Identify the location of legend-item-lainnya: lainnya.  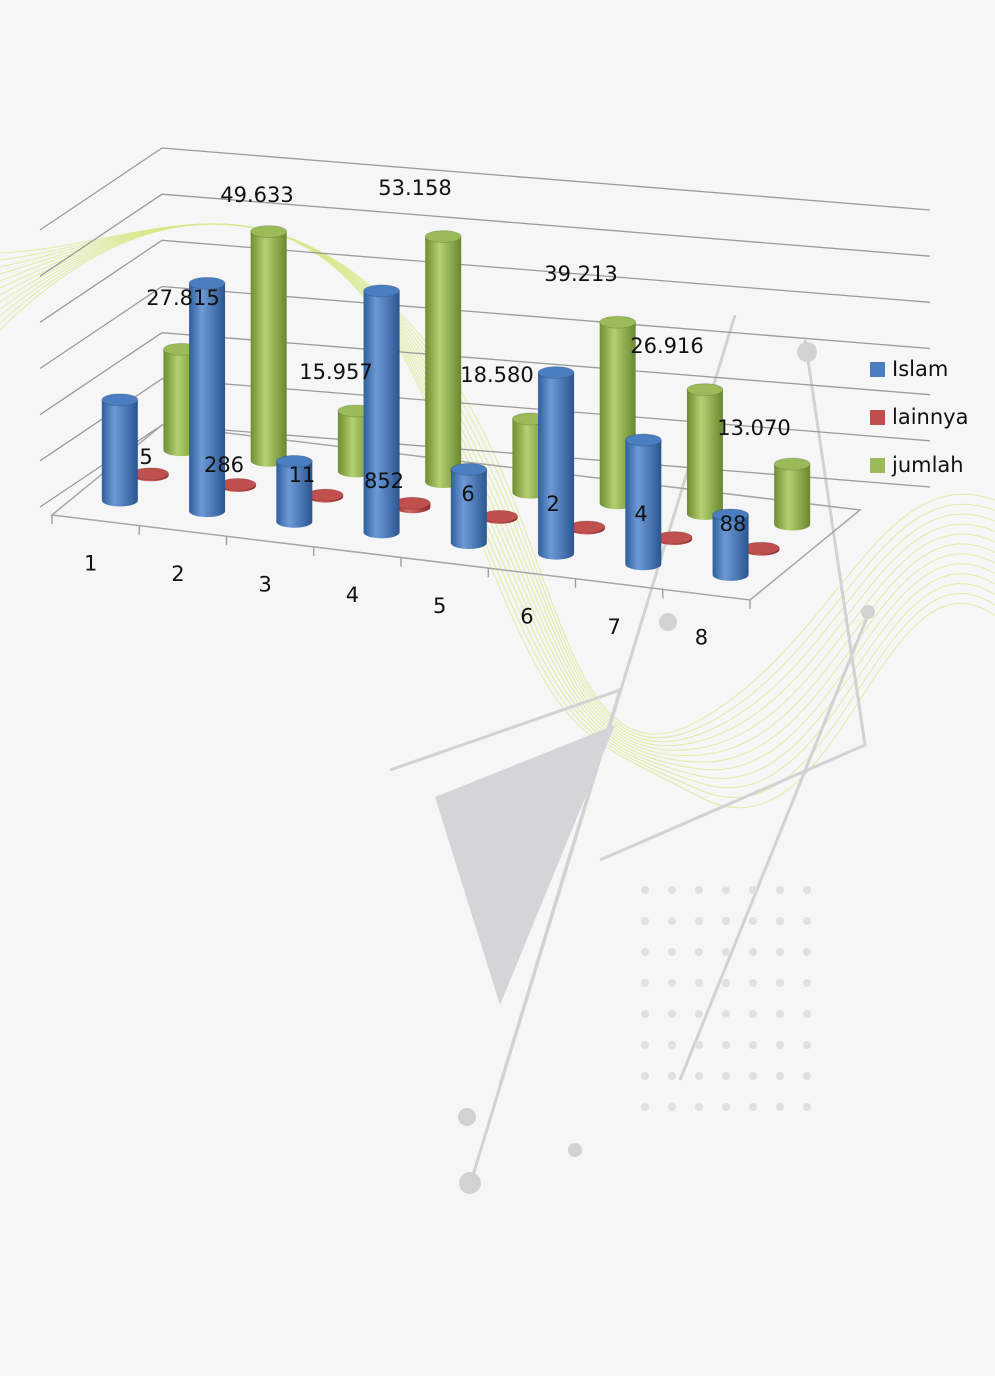
(919, 417).